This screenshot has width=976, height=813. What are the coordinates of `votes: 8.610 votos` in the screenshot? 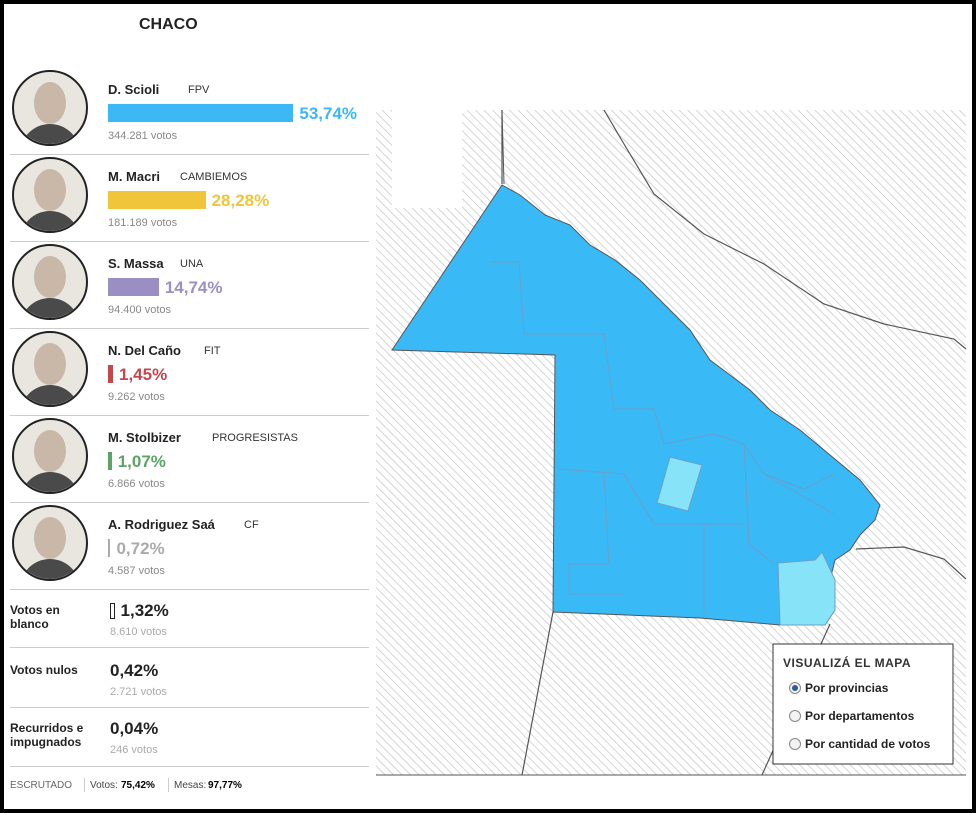 It's located at (138, 632).